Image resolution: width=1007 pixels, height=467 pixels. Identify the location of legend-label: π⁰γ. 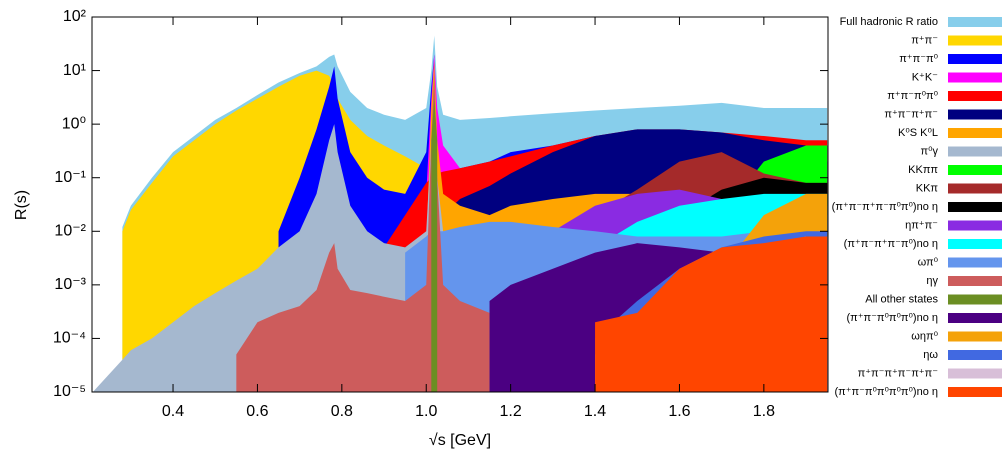
(930, 151).